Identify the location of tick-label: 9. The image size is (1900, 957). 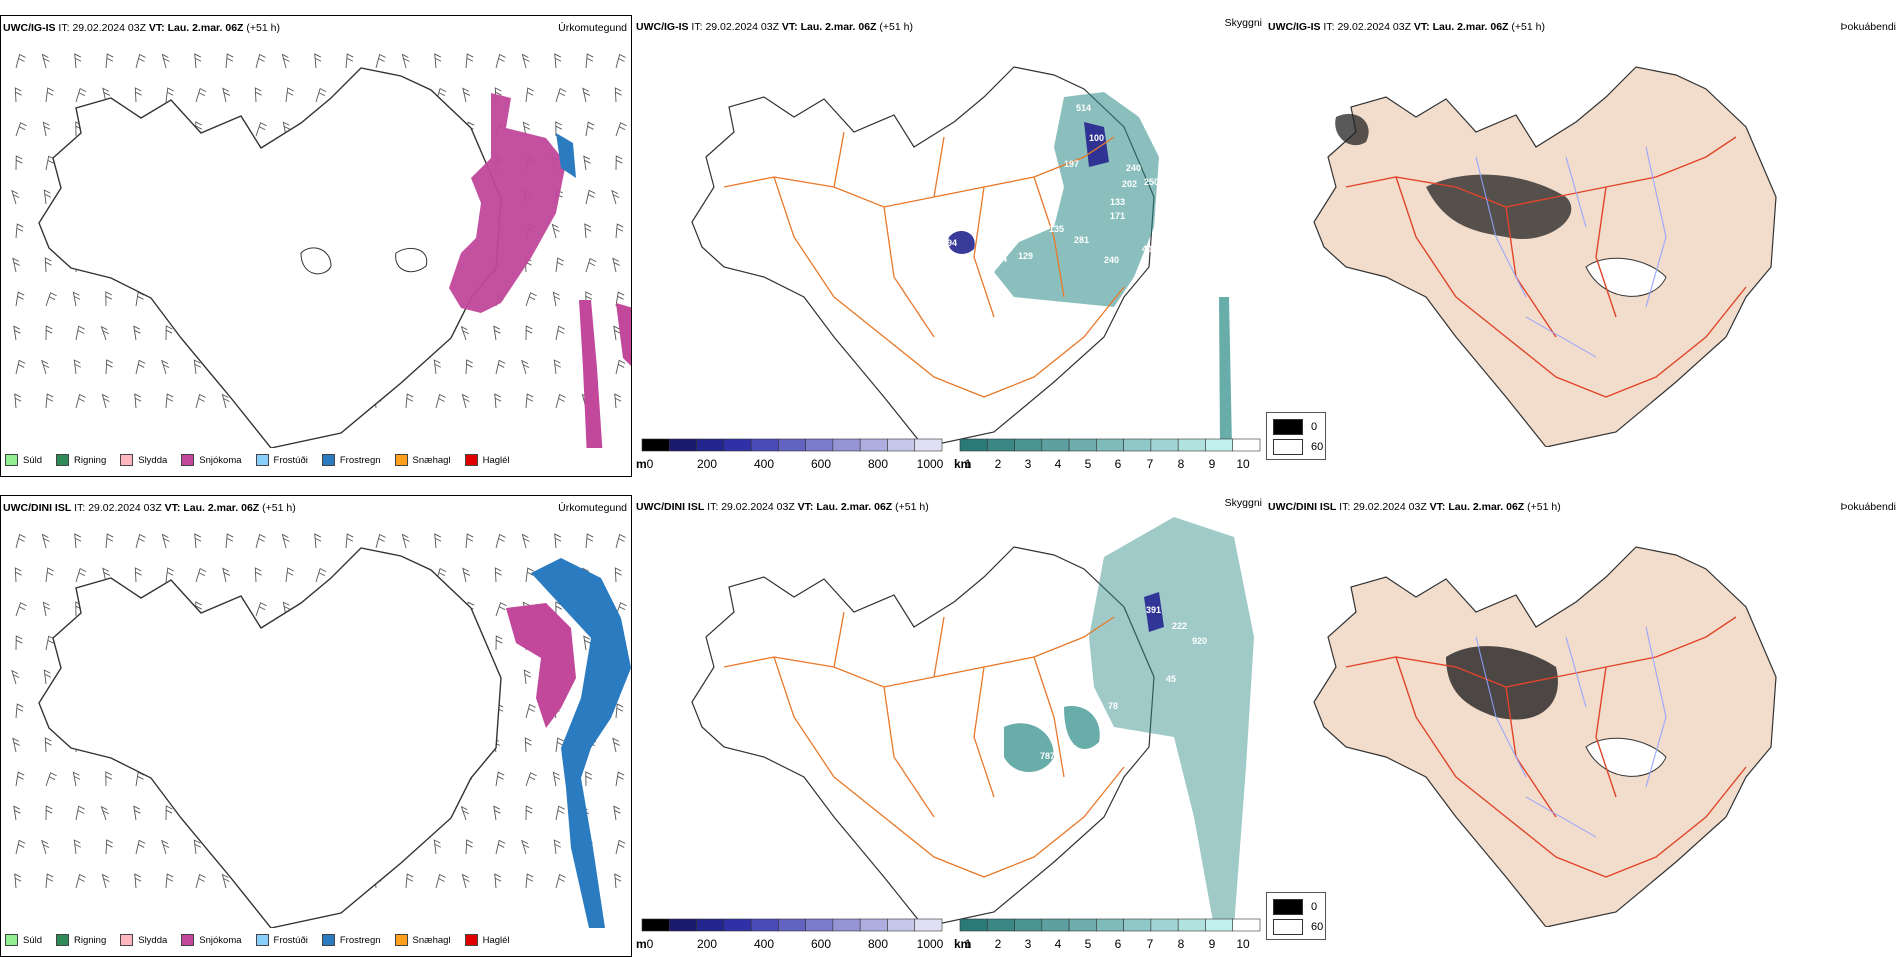
(1212, 464).